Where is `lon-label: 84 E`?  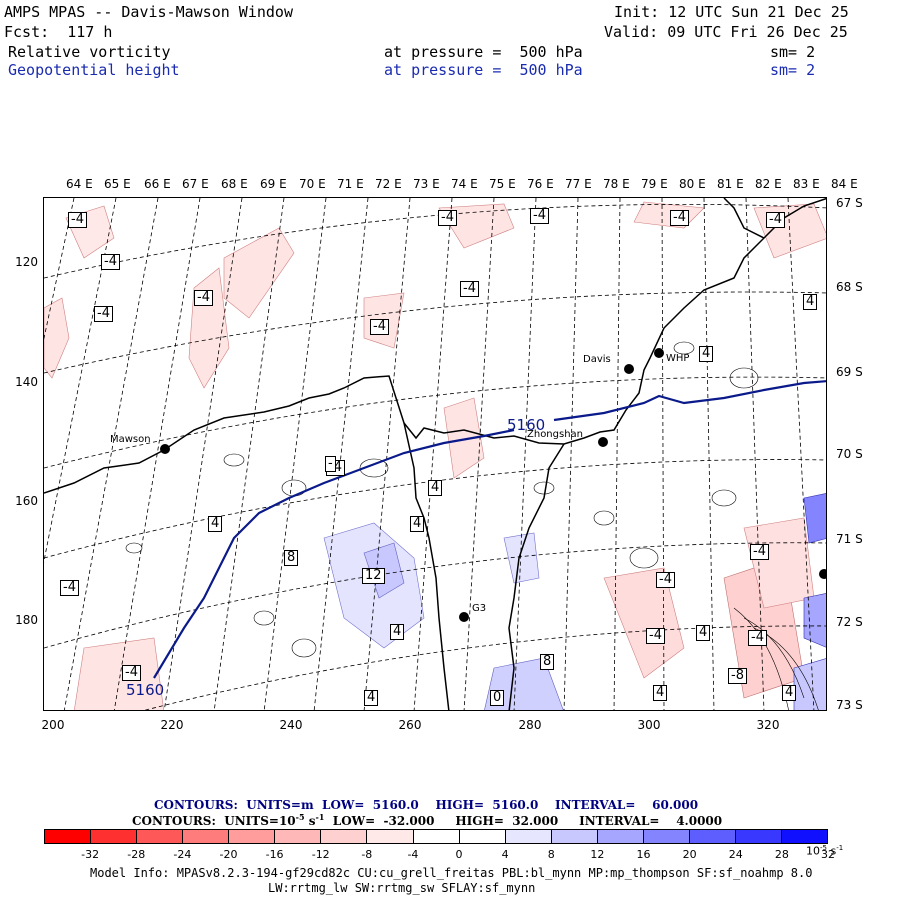
lon-label: 84 E is located at coordinates (844, 184).